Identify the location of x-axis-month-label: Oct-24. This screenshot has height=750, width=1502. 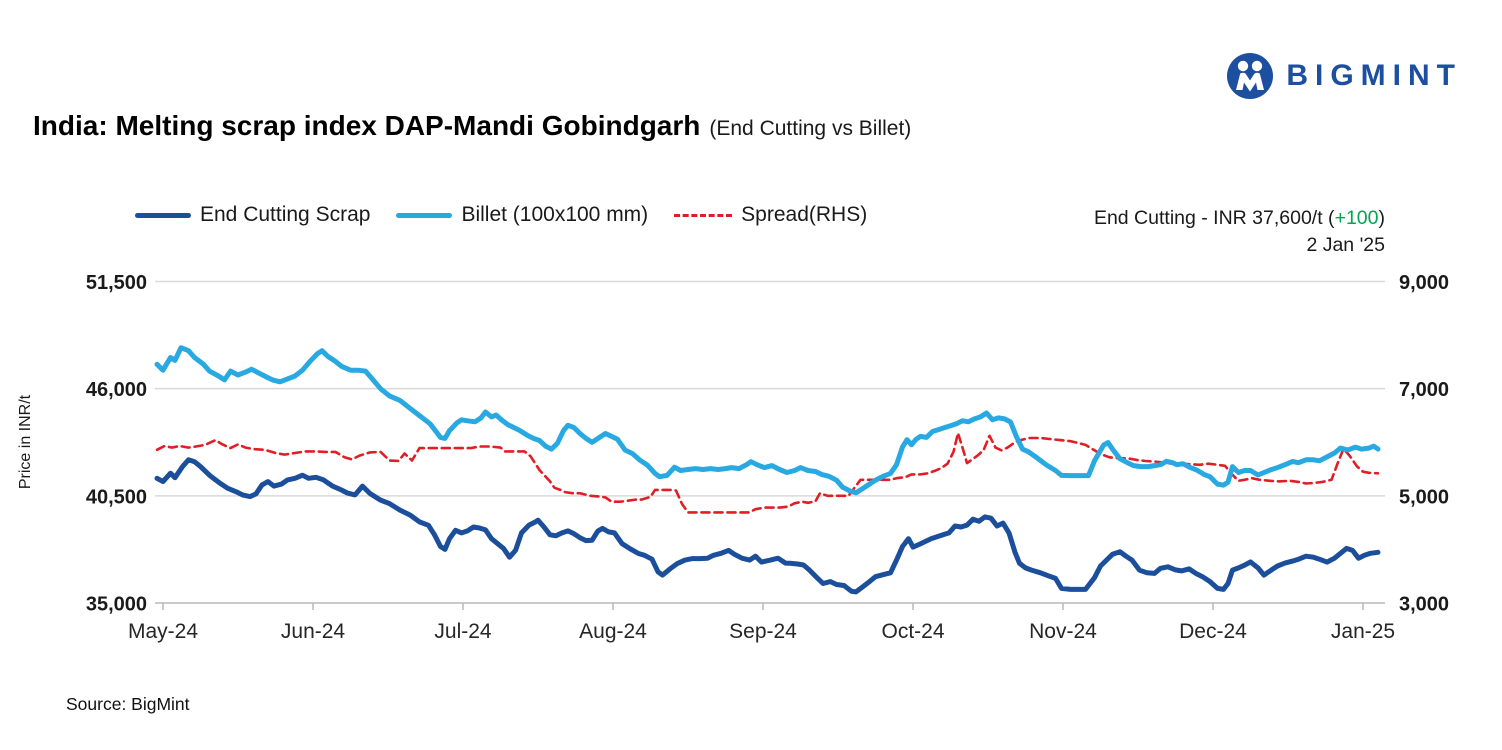
(912, 631).